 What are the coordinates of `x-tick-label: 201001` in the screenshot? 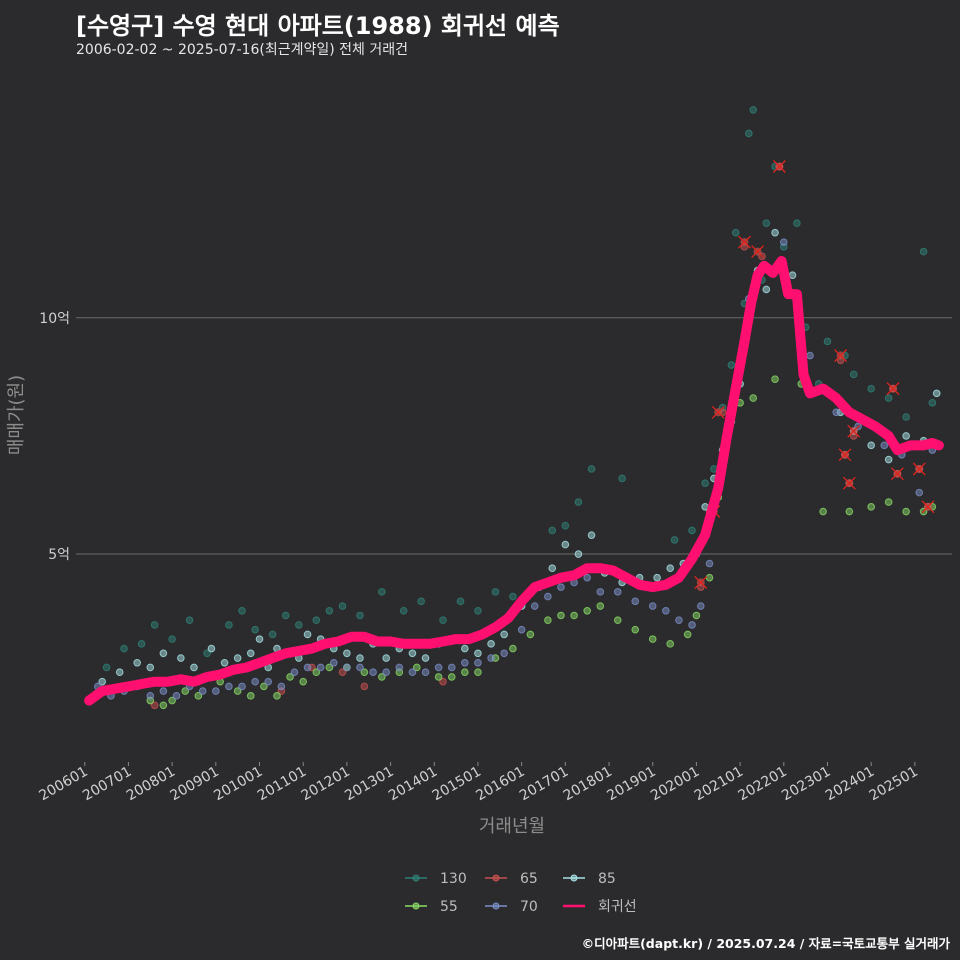 It's located at (238, 784).